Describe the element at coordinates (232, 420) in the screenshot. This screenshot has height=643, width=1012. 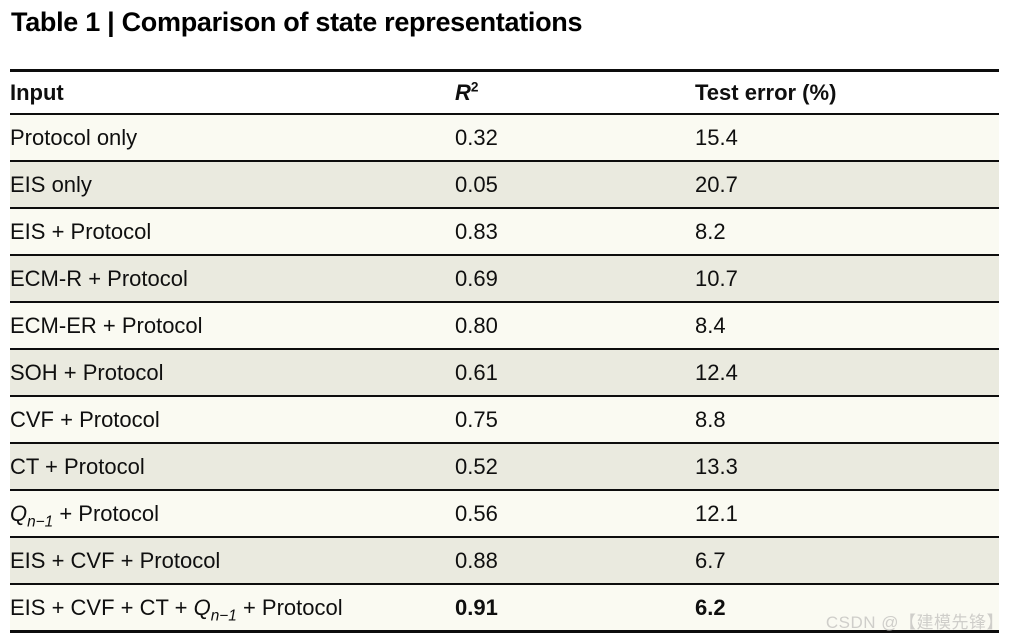
I see `cell-input: CVF + Protocol` at that location.